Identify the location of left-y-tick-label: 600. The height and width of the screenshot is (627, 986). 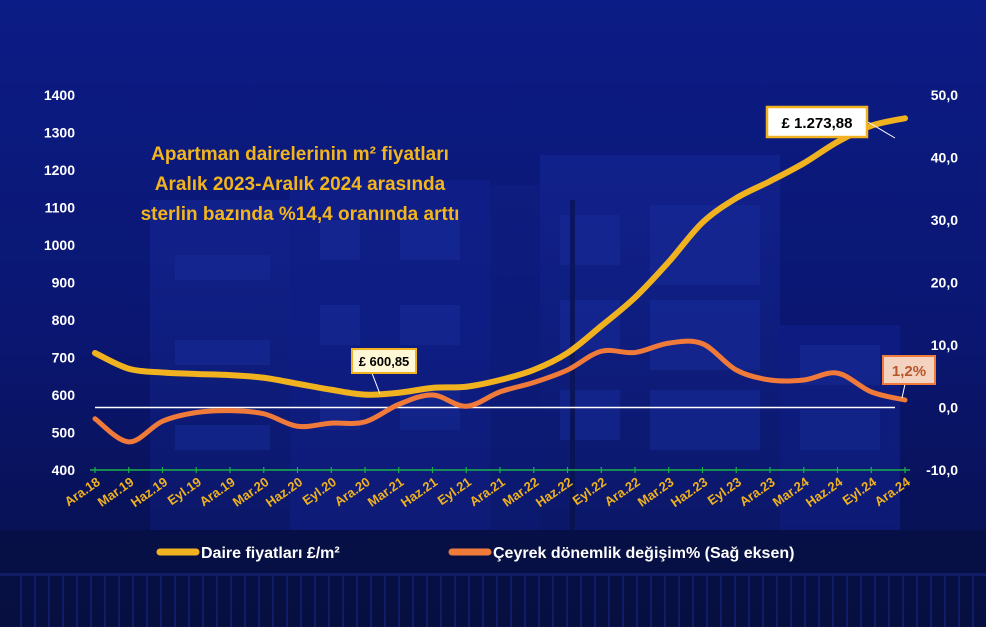
(64, 395).